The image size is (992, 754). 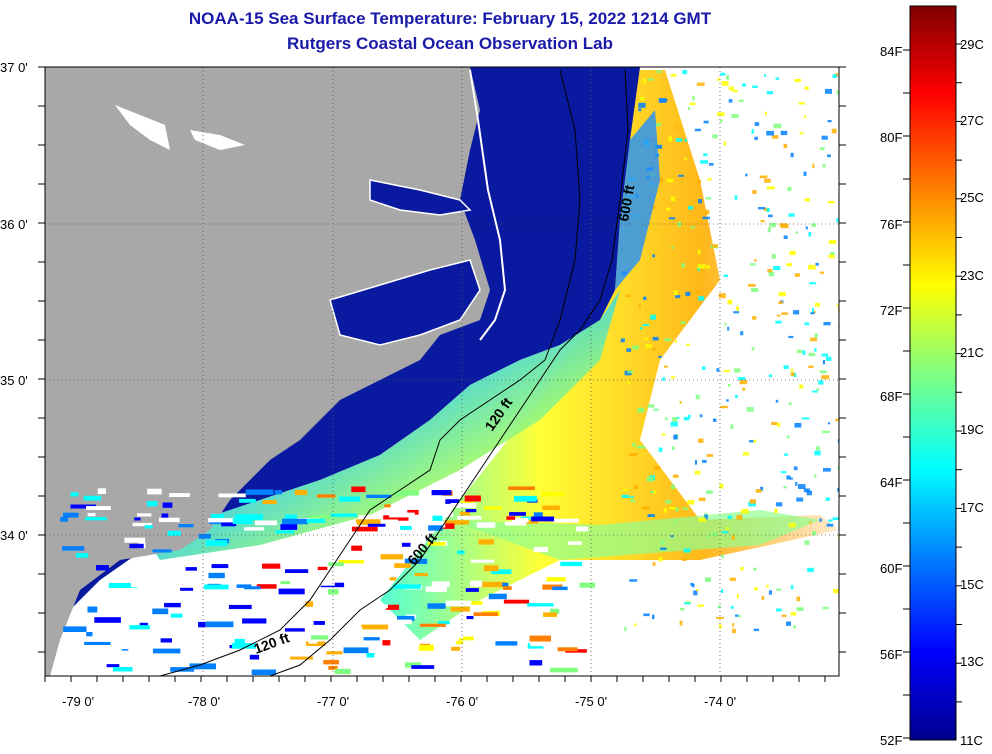 I want to click on lat-label-36: 36 0', so click(x=14, y=224).